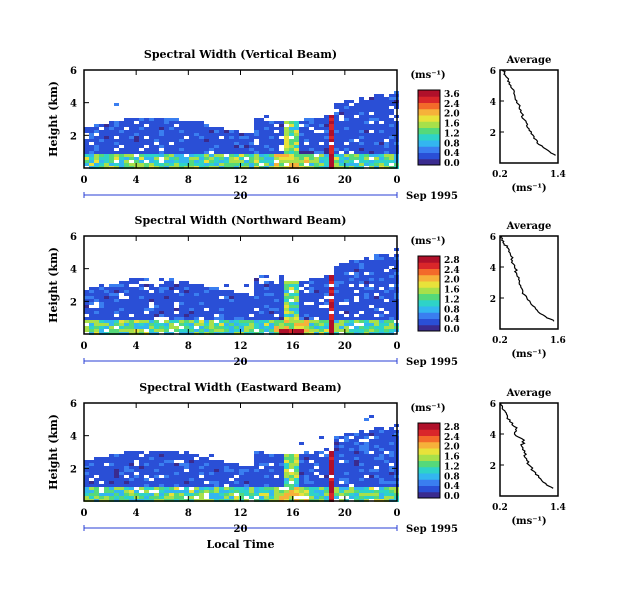  What do you see at coordinates (427, 241) in the screenshot?
I see `colorbar-unit: (ms⁻¹)` at bounding box center [427, 241].